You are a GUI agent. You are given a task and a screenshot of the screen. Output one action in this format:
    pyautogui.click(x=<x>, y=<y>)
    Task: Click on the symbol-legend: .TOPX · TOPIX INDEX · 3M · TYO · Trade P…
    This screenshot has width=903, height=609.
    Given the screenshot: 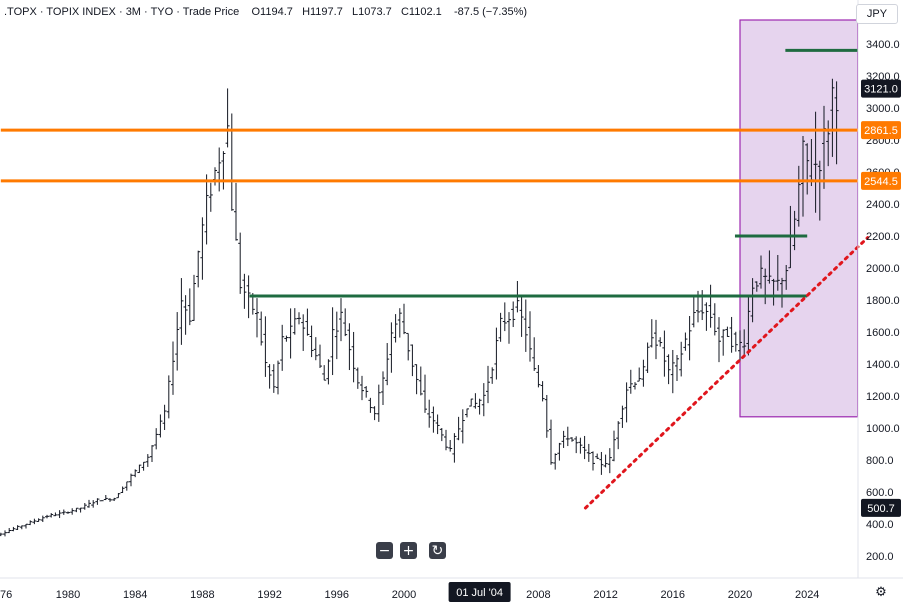 What is the action you would take?
    pyautogui.click(x=265, y=12)
    